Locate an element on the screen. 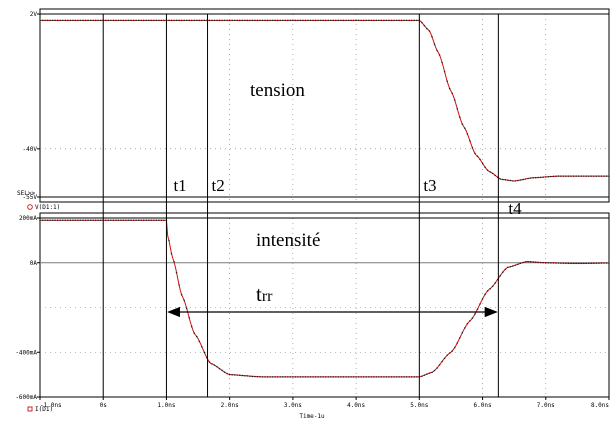 This screenshot has width=611, height=421. trr-label: trr is located at coordinates (264, 294).